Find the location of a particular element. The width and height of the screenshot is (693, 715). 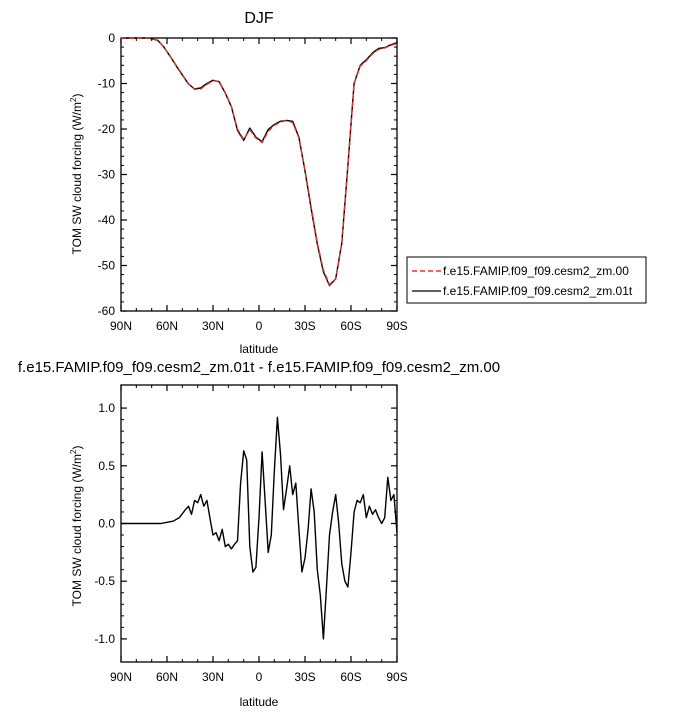

top-y-axis-label: TOM SW cloud forcing (W/m2) is located at coordinates (76, 174).